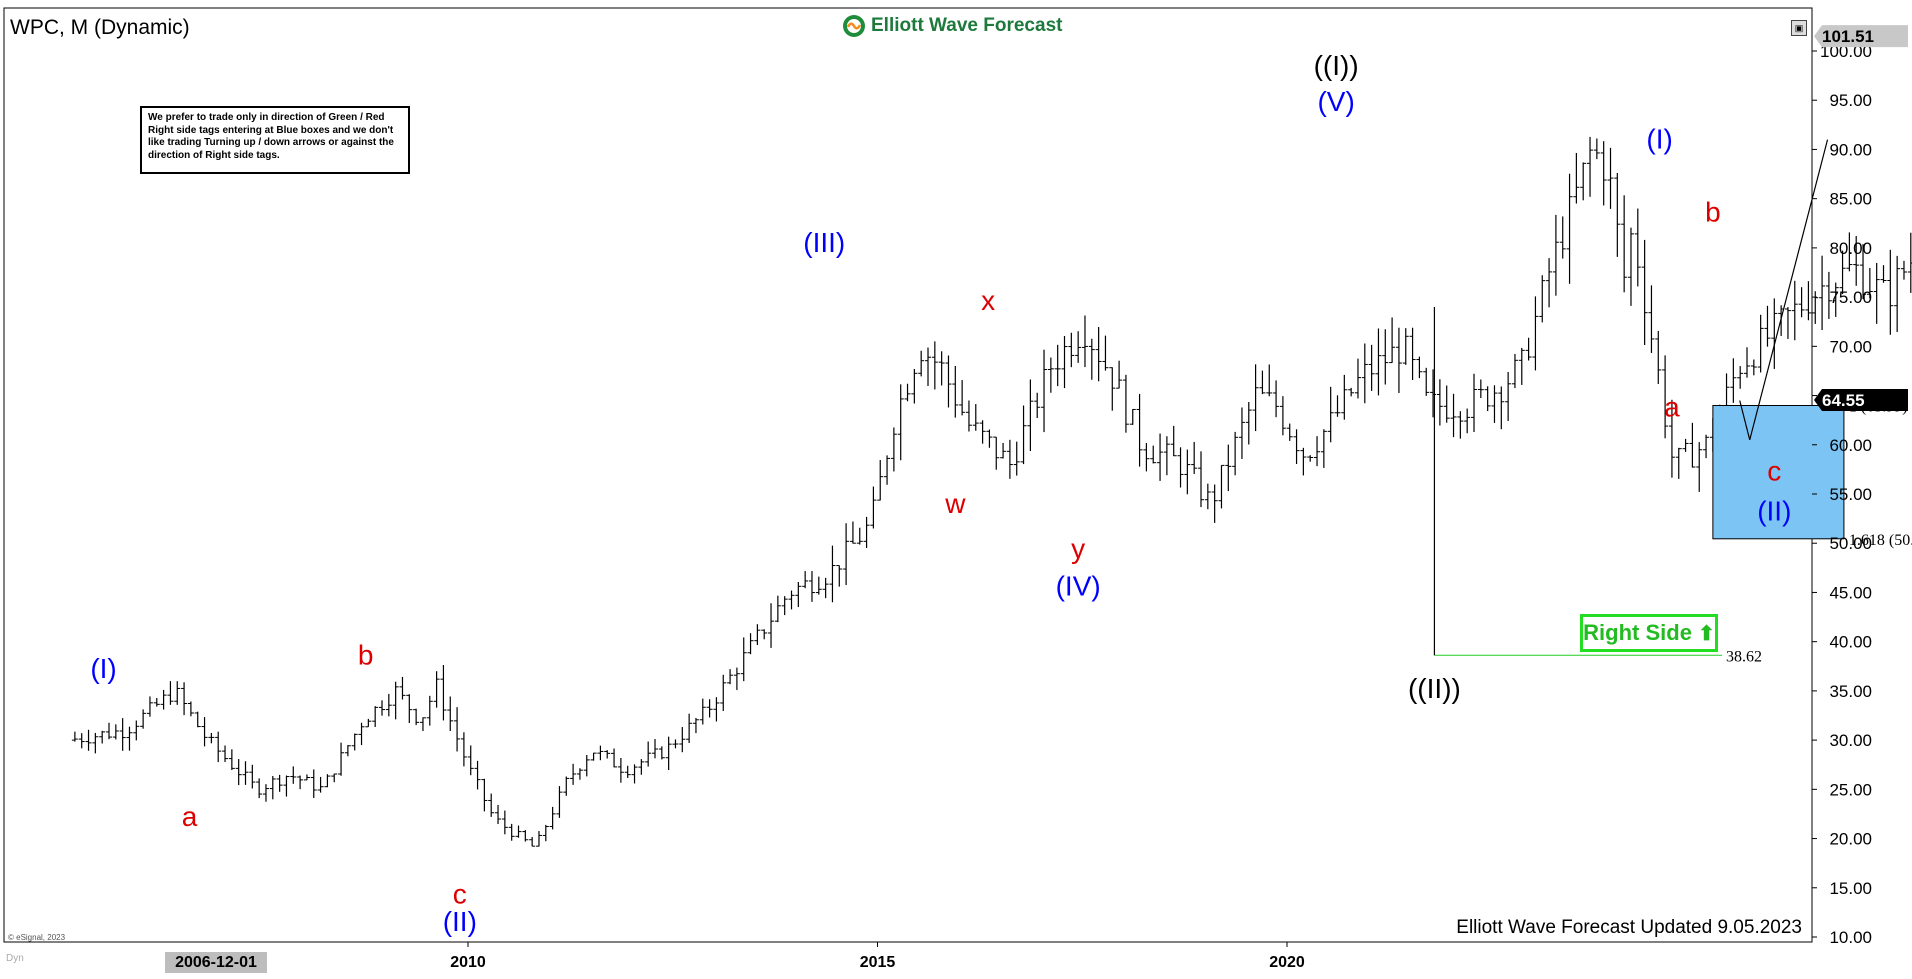 The height and width of the screenshot is (979, 1912). I want to click on price-tag-label: 101.51, so click(1848, 36).